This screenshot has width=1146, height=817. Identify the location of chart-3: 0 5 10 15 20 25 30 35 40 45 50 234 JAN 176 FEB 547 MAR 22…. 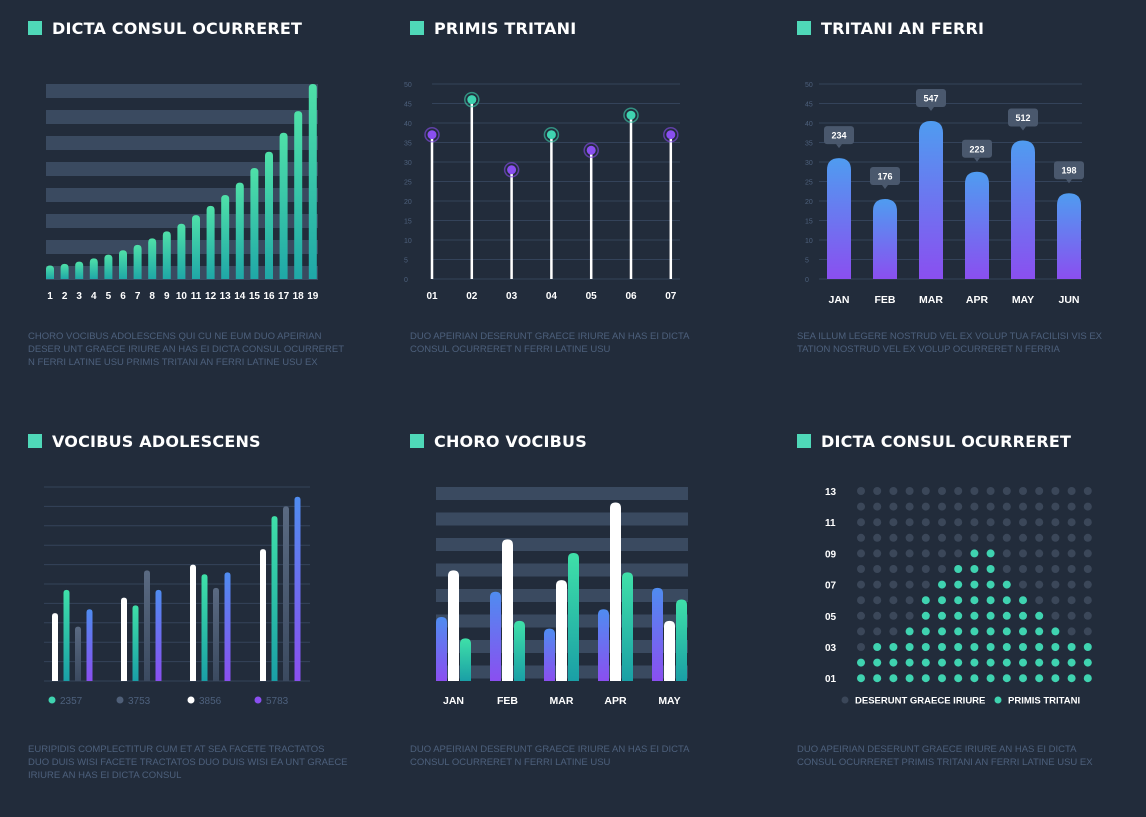
(944, 194).